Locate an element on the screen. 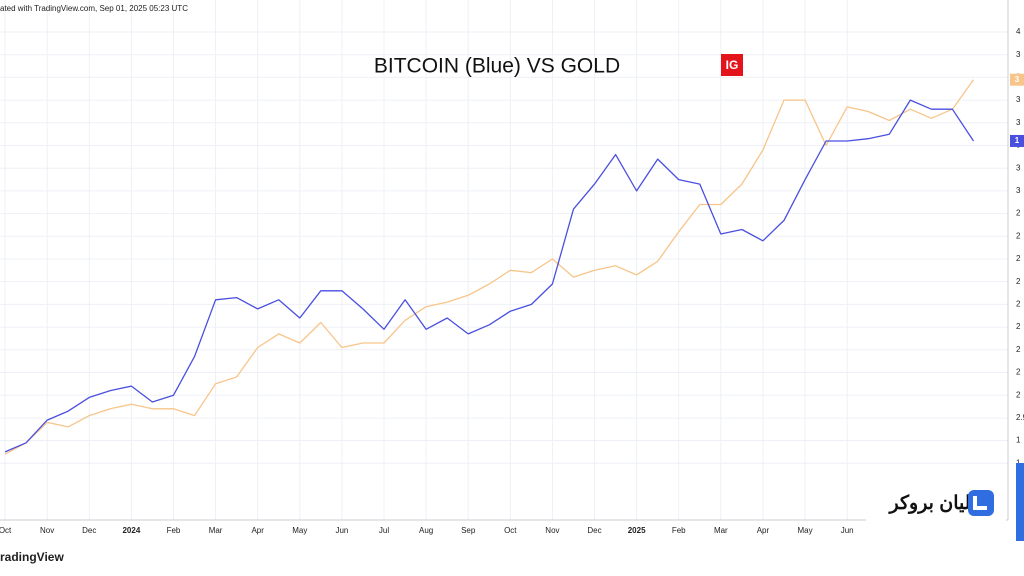 This screenshot has width=1024, height=576. footer-brand: radingView is located at coordinates (32, 557).